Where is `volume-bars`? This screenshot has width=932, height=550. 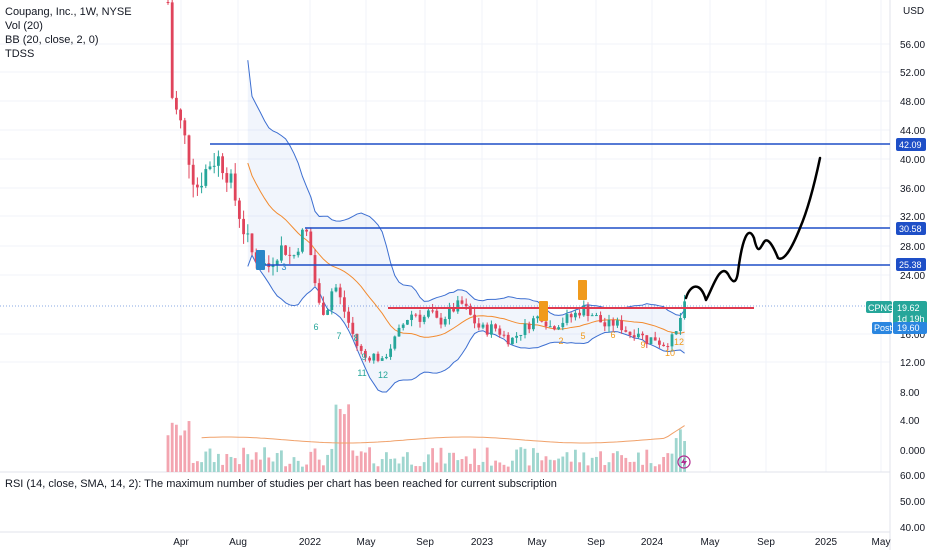
volume-bars is located at coordinates (426, 438).